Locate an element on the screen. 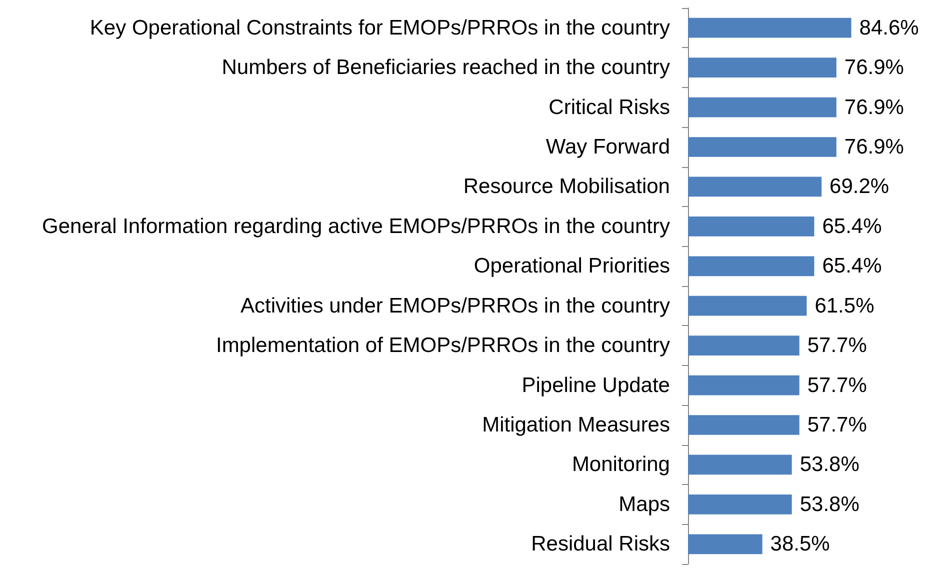 This screenshot has height=569, width=939. y-tick-label: Critical Risks is located at coordinates (609, 107).